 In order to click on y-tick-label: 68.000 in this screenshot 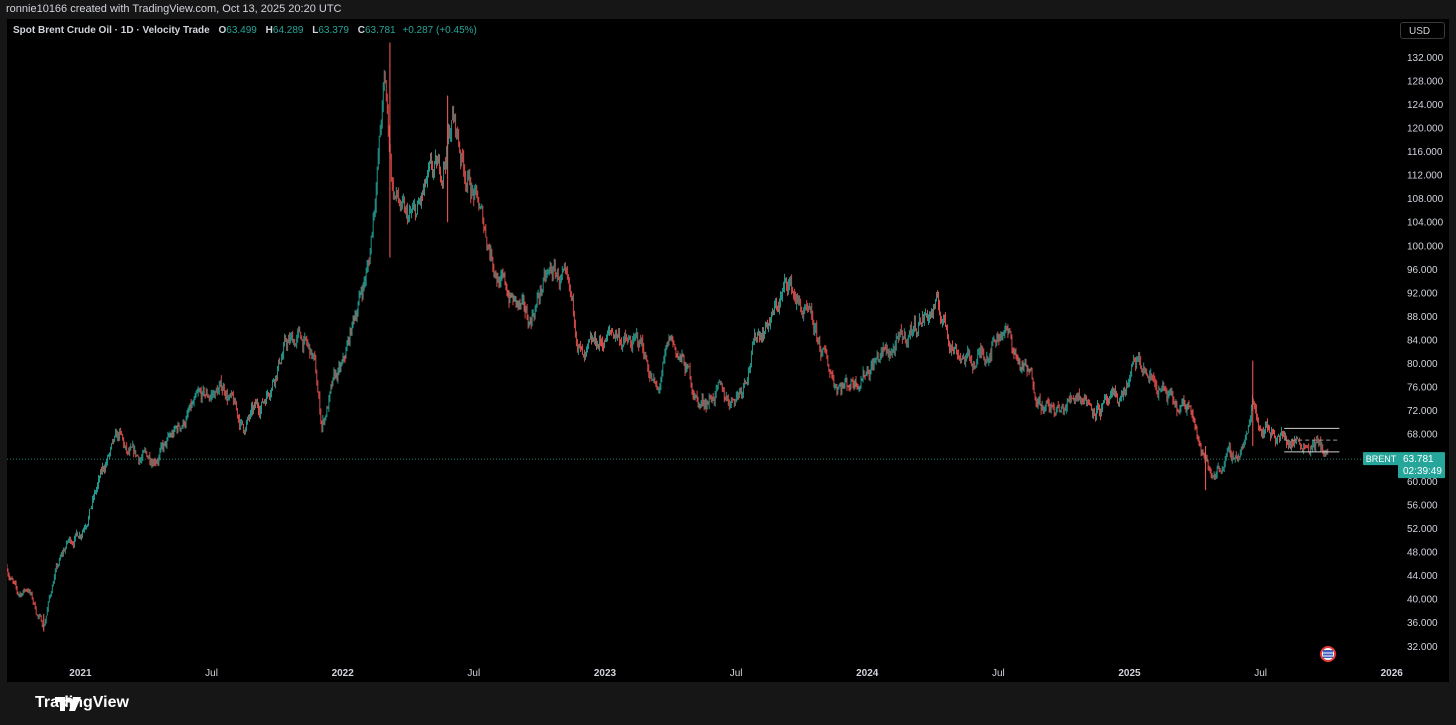, I will do `click(1422, 435)`.